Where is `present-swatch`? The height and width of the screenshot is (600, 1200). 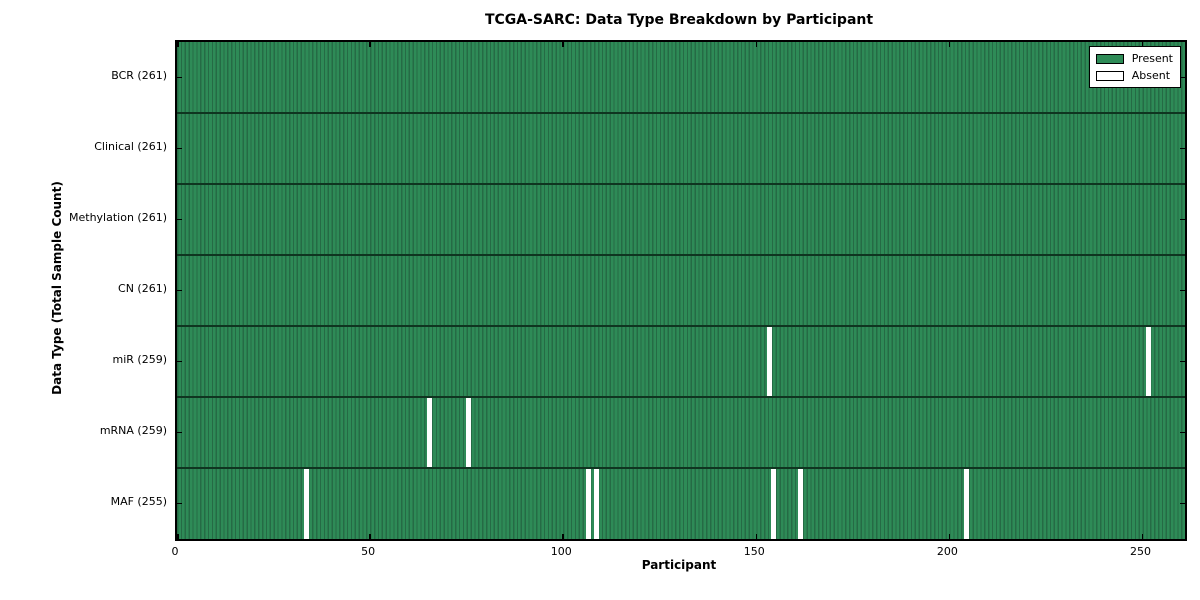 present-swatch is located at coordinates (1109, 58).